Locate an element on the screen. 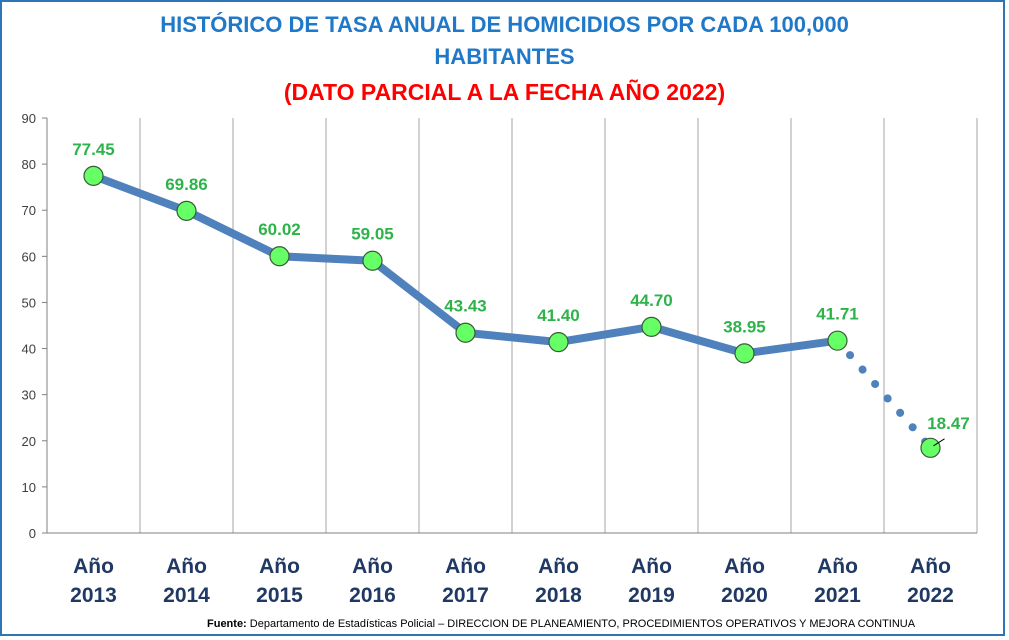  category-label: 2020 is located at coordinates (744, 595).